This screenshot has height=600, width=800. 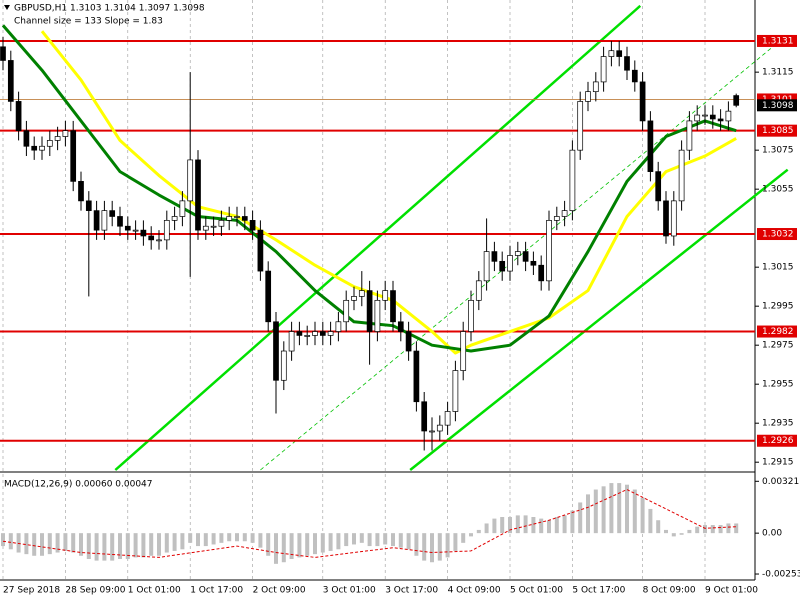 What do you see at coordinates (778, 307) in the screenshot?
I see `y-tick-label: 1.2995` at bounding box center [778, 307].